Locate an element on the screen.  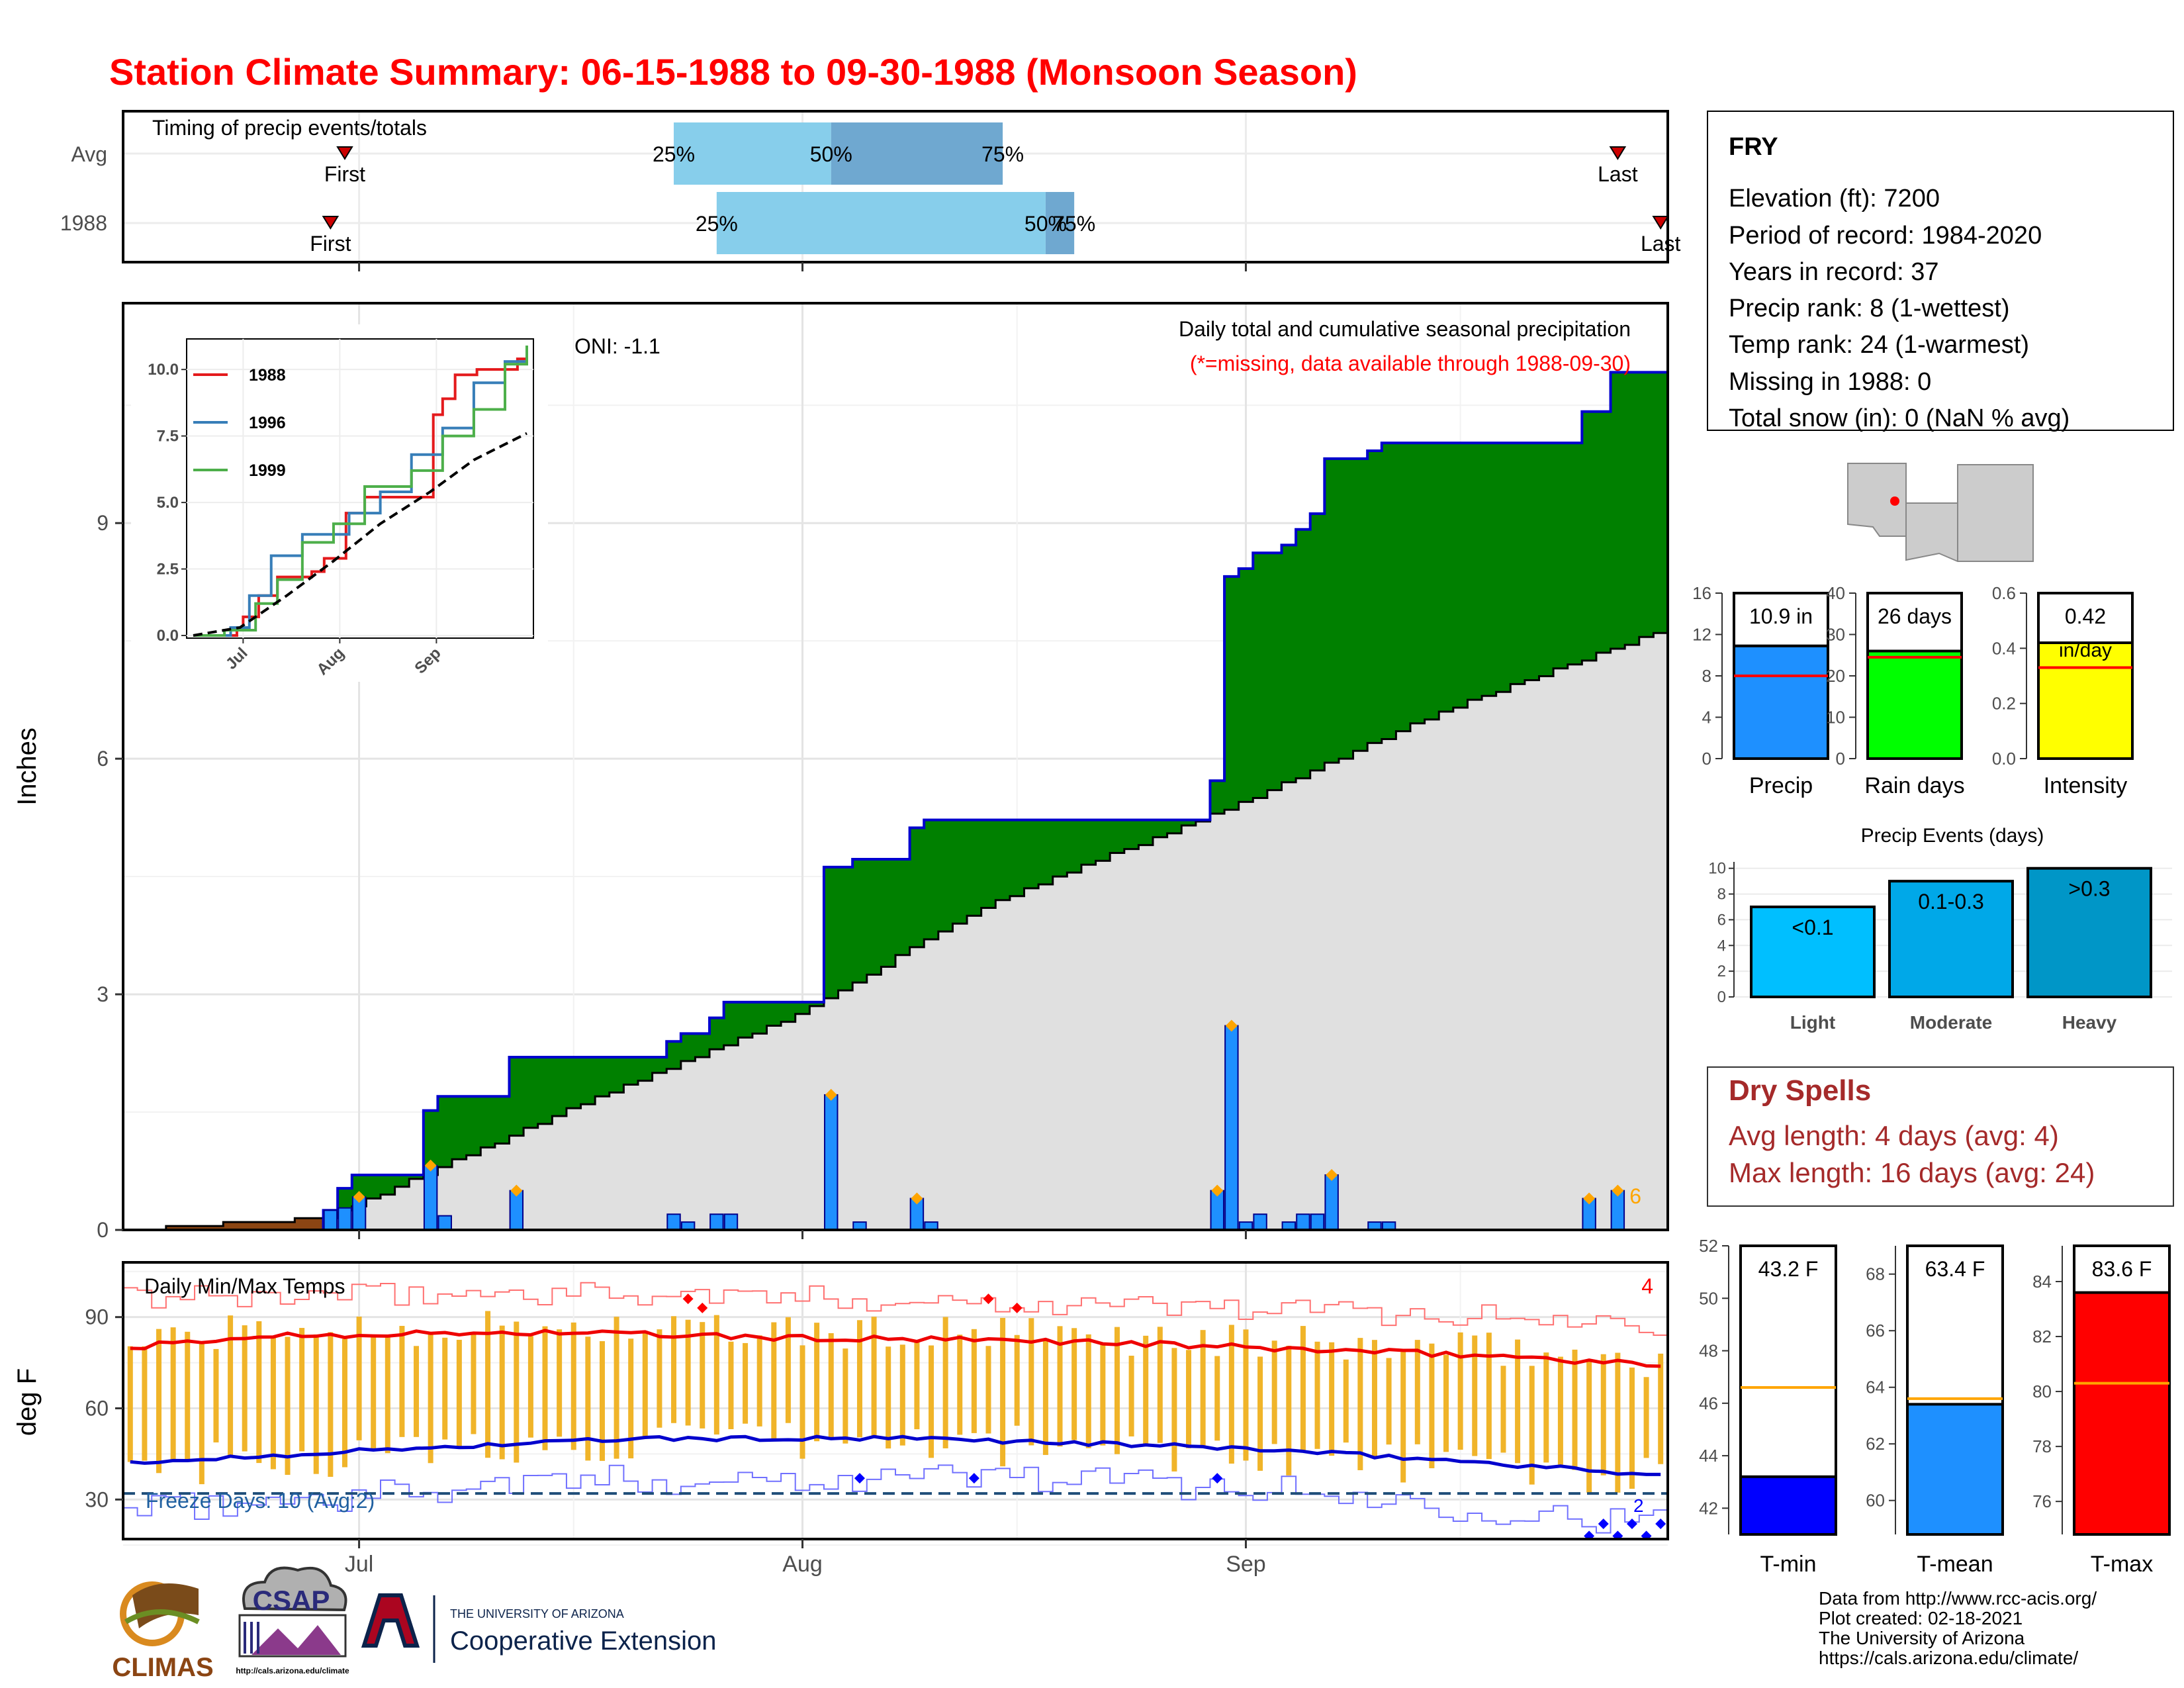
ua-logo-top: THE UNIVERSITY OF ARIZONA is located at coordinates (537, 1614).